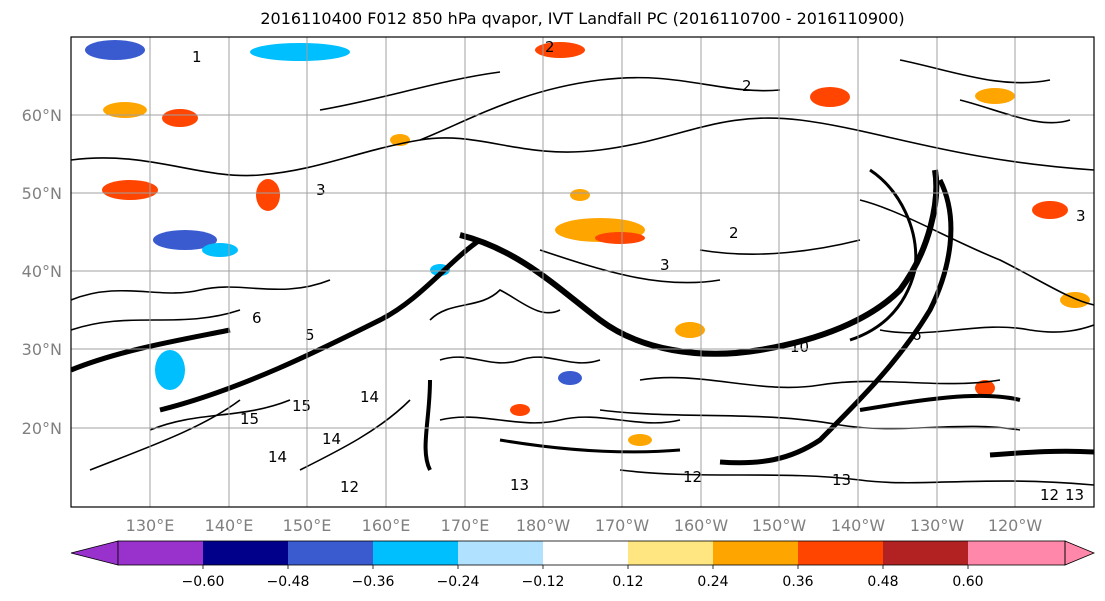 This screenshot has width=1105, height=601. I want to click on lon-label: 160°E, so click(386, 525).